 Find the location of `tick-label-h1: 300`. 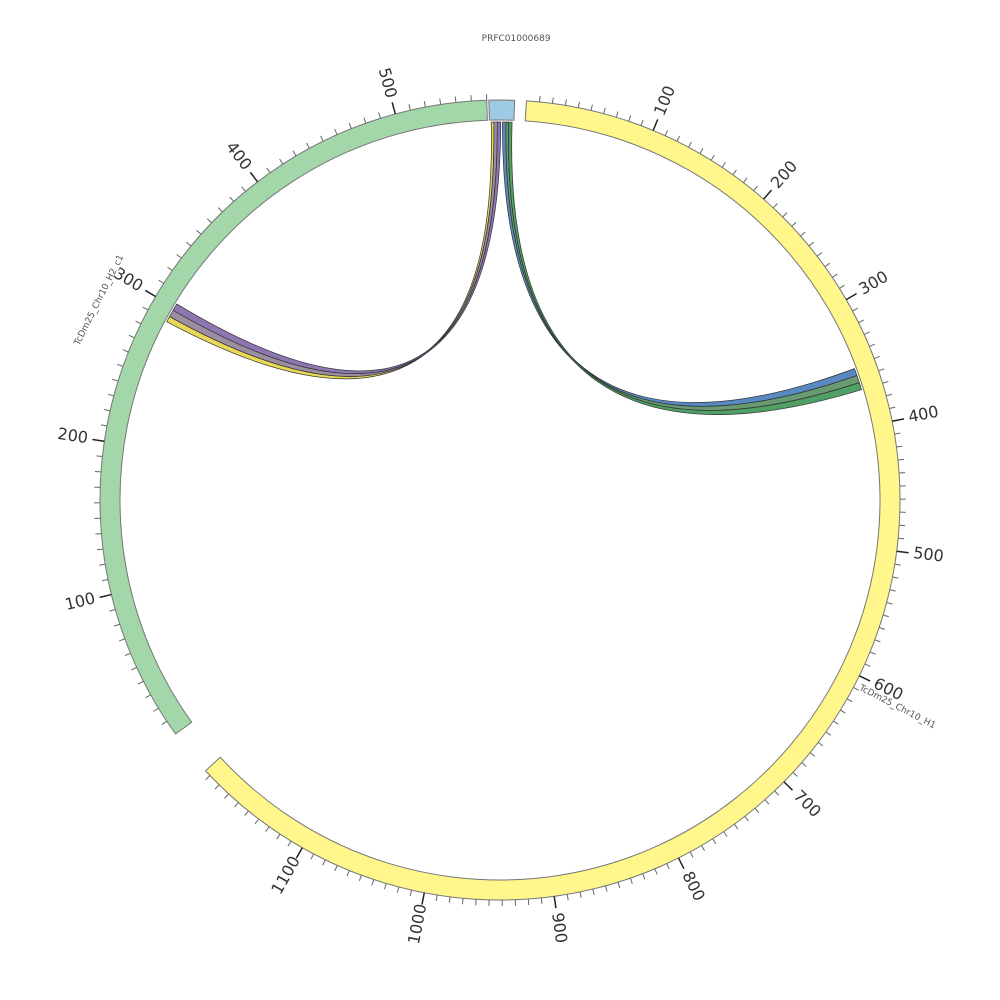

tick-label-h1: 300 is located at coordinates (873, 283).